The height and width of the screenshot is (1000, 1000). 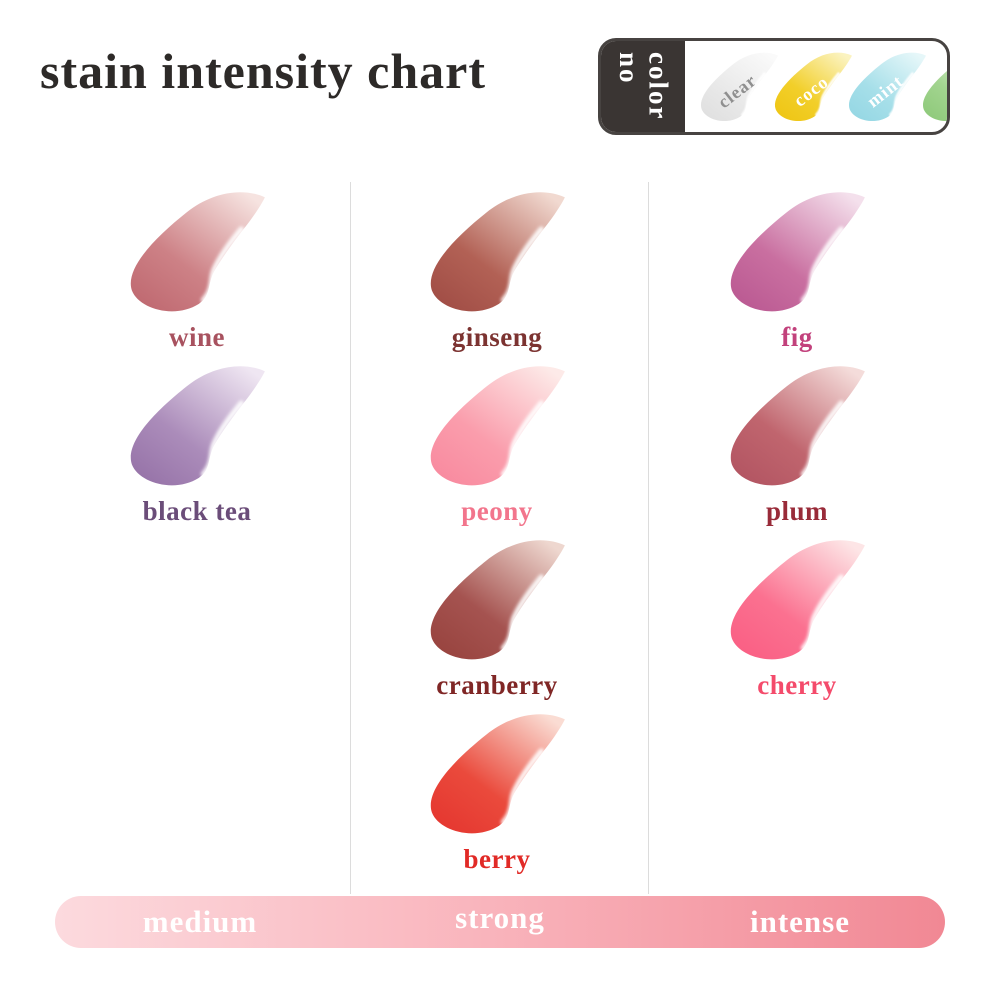 I want to click on intensity-label-medium: medium, so click(x=200, y=921).